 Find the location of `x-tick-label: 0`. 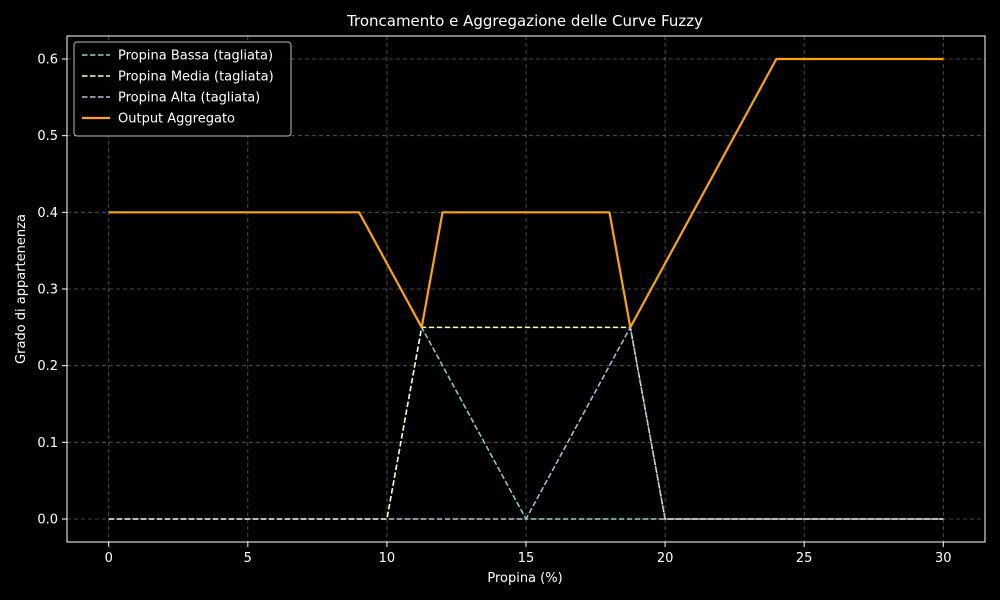

x-tick-label: 0 is located at coordinates (109, 558).